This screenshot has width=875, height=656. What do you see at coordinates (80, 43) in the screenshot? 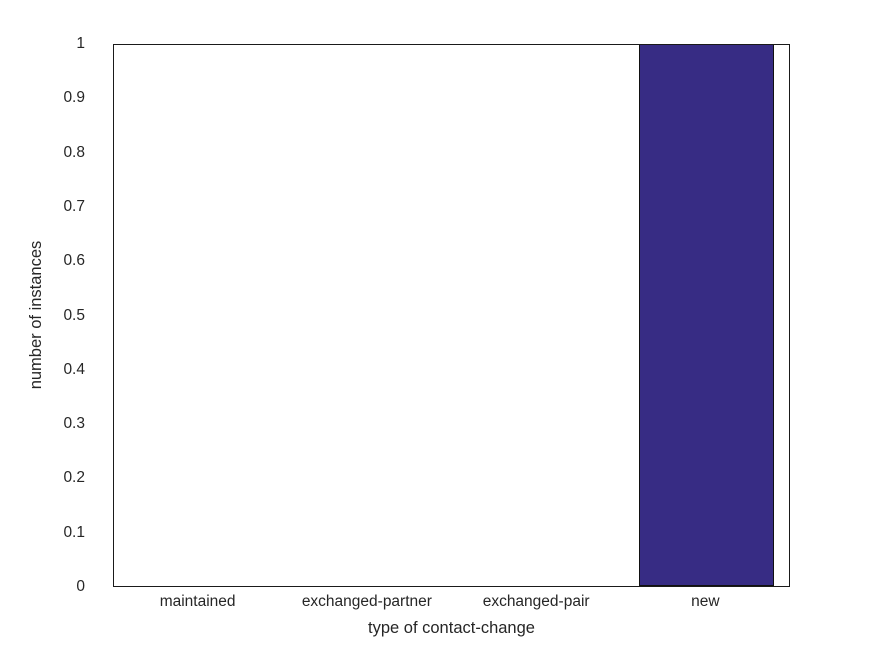
I see `y-axis-tick-label: 1` at bounding box center [80, 43].